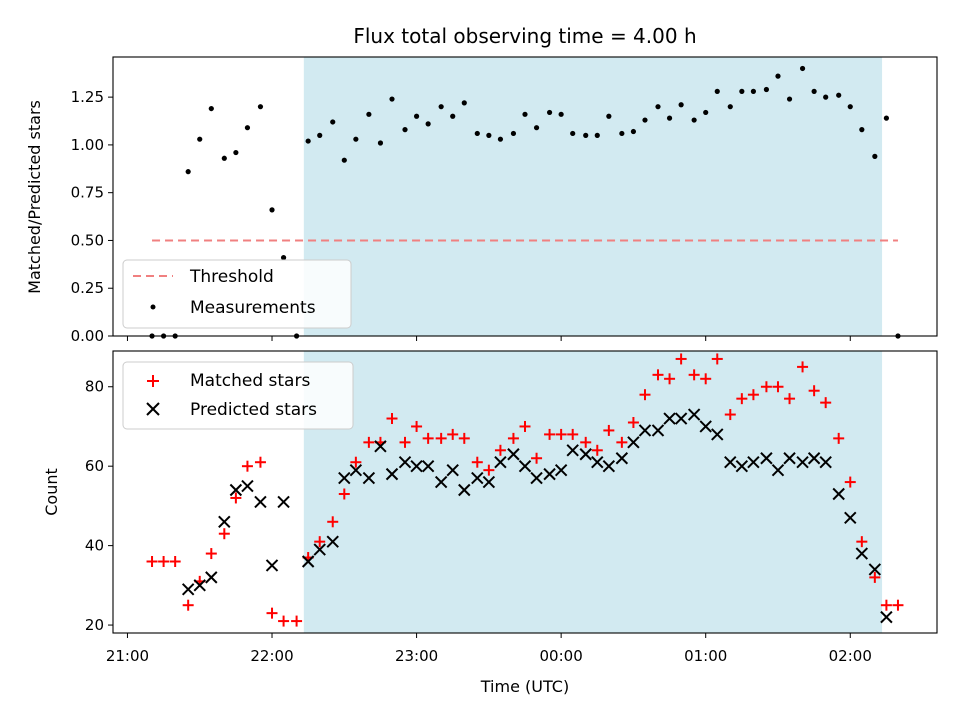  I want to click on bottom-y-axis-label: Count, so click(51, 492).